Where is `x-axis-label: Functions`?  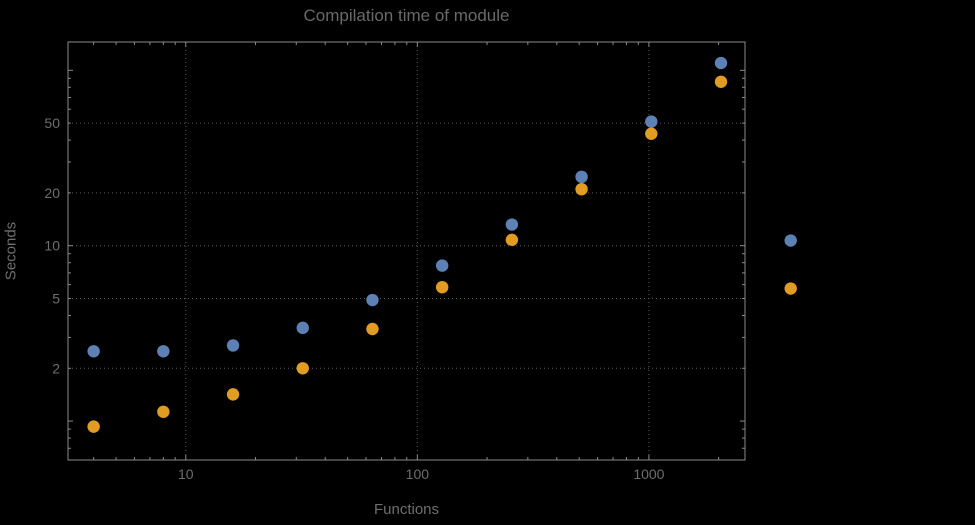 x-axis-label: Functions is located at coordinates (406, 509).